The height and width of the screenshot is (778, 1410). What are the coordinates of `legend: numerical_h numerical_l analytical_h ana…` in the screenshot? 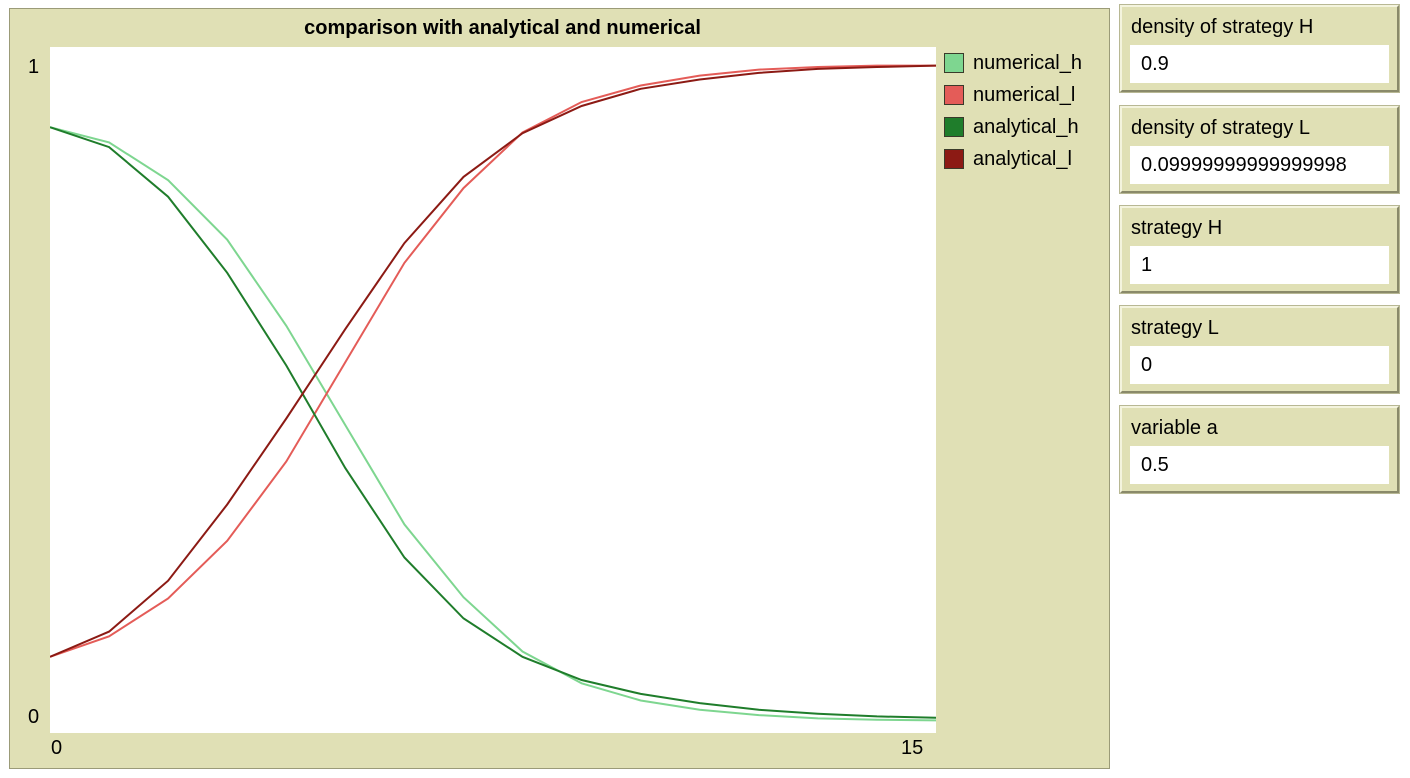 It's located at (1013, 111).